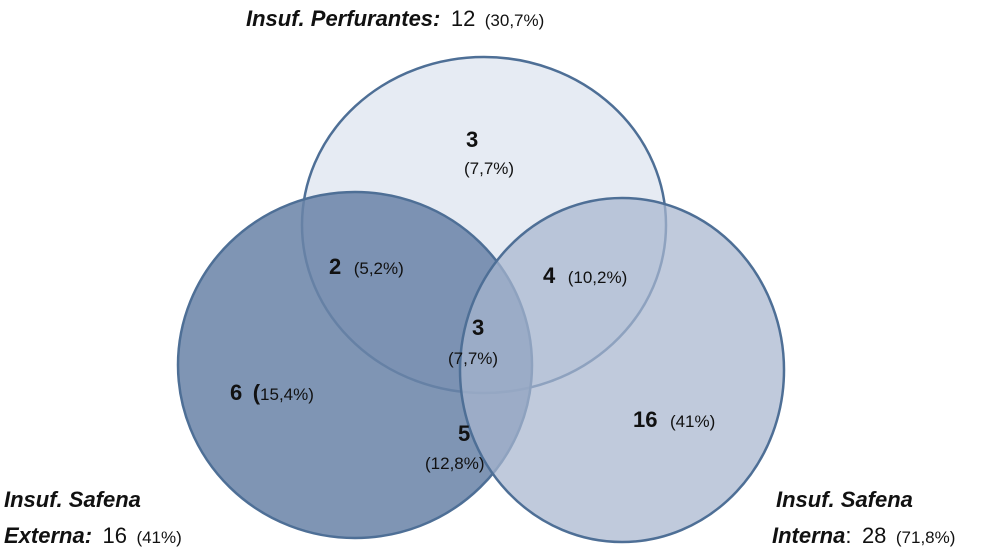 This screenshot has width=997, height=555. Describe the element at coordinates (93, 535) in the screenshot. I see `set-title-safena-externa-line2: Externa: 16 (41%)` at that location.